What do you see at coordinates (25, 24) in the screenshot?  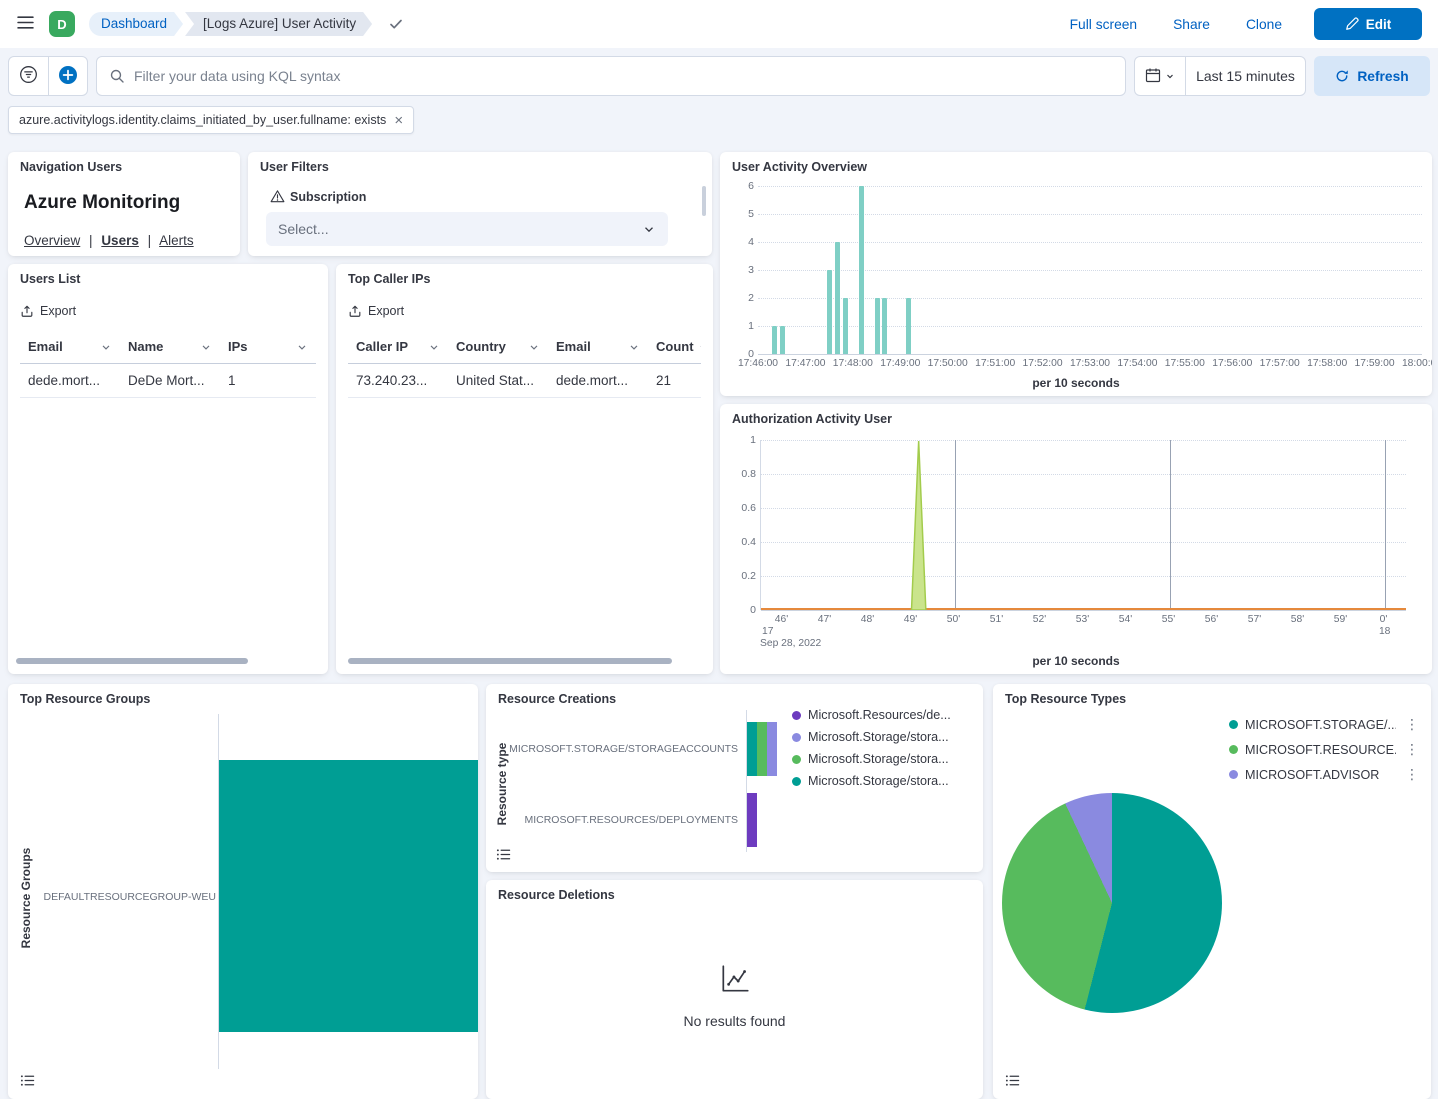 I see `menu-button` at bounding box center [25, 24].